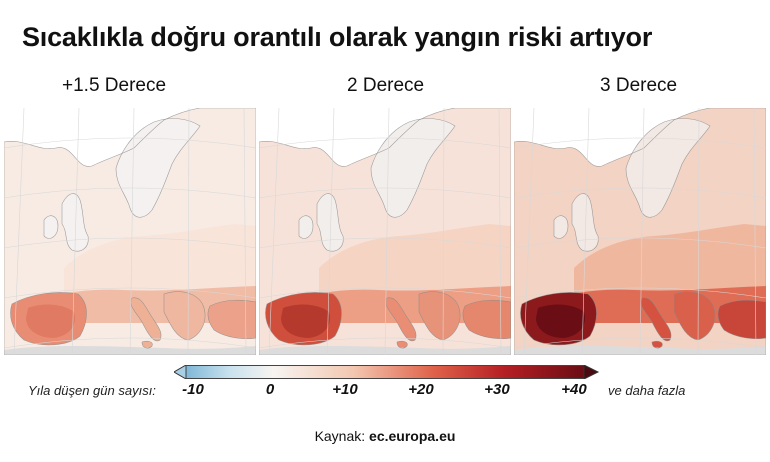 Image resolution: width=770 pixels, height=462 pixels. I want to click on legend-label: Yıla düşen gün sayısı:, so click(92, 390).